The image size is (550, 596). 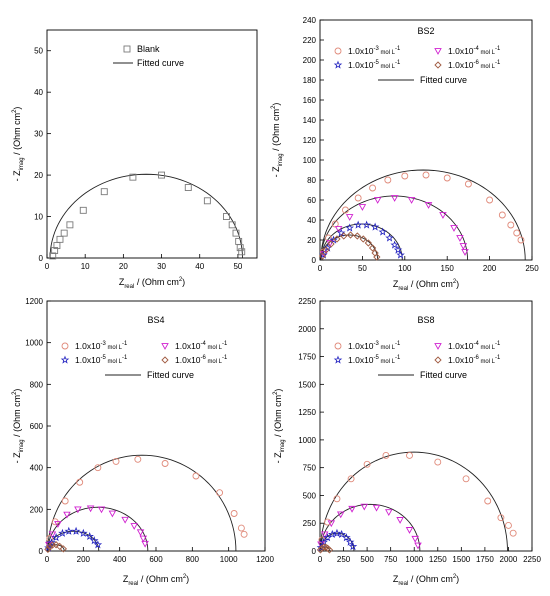 I want to click on y-tick-label: 2250, so click(x=307, y=301).